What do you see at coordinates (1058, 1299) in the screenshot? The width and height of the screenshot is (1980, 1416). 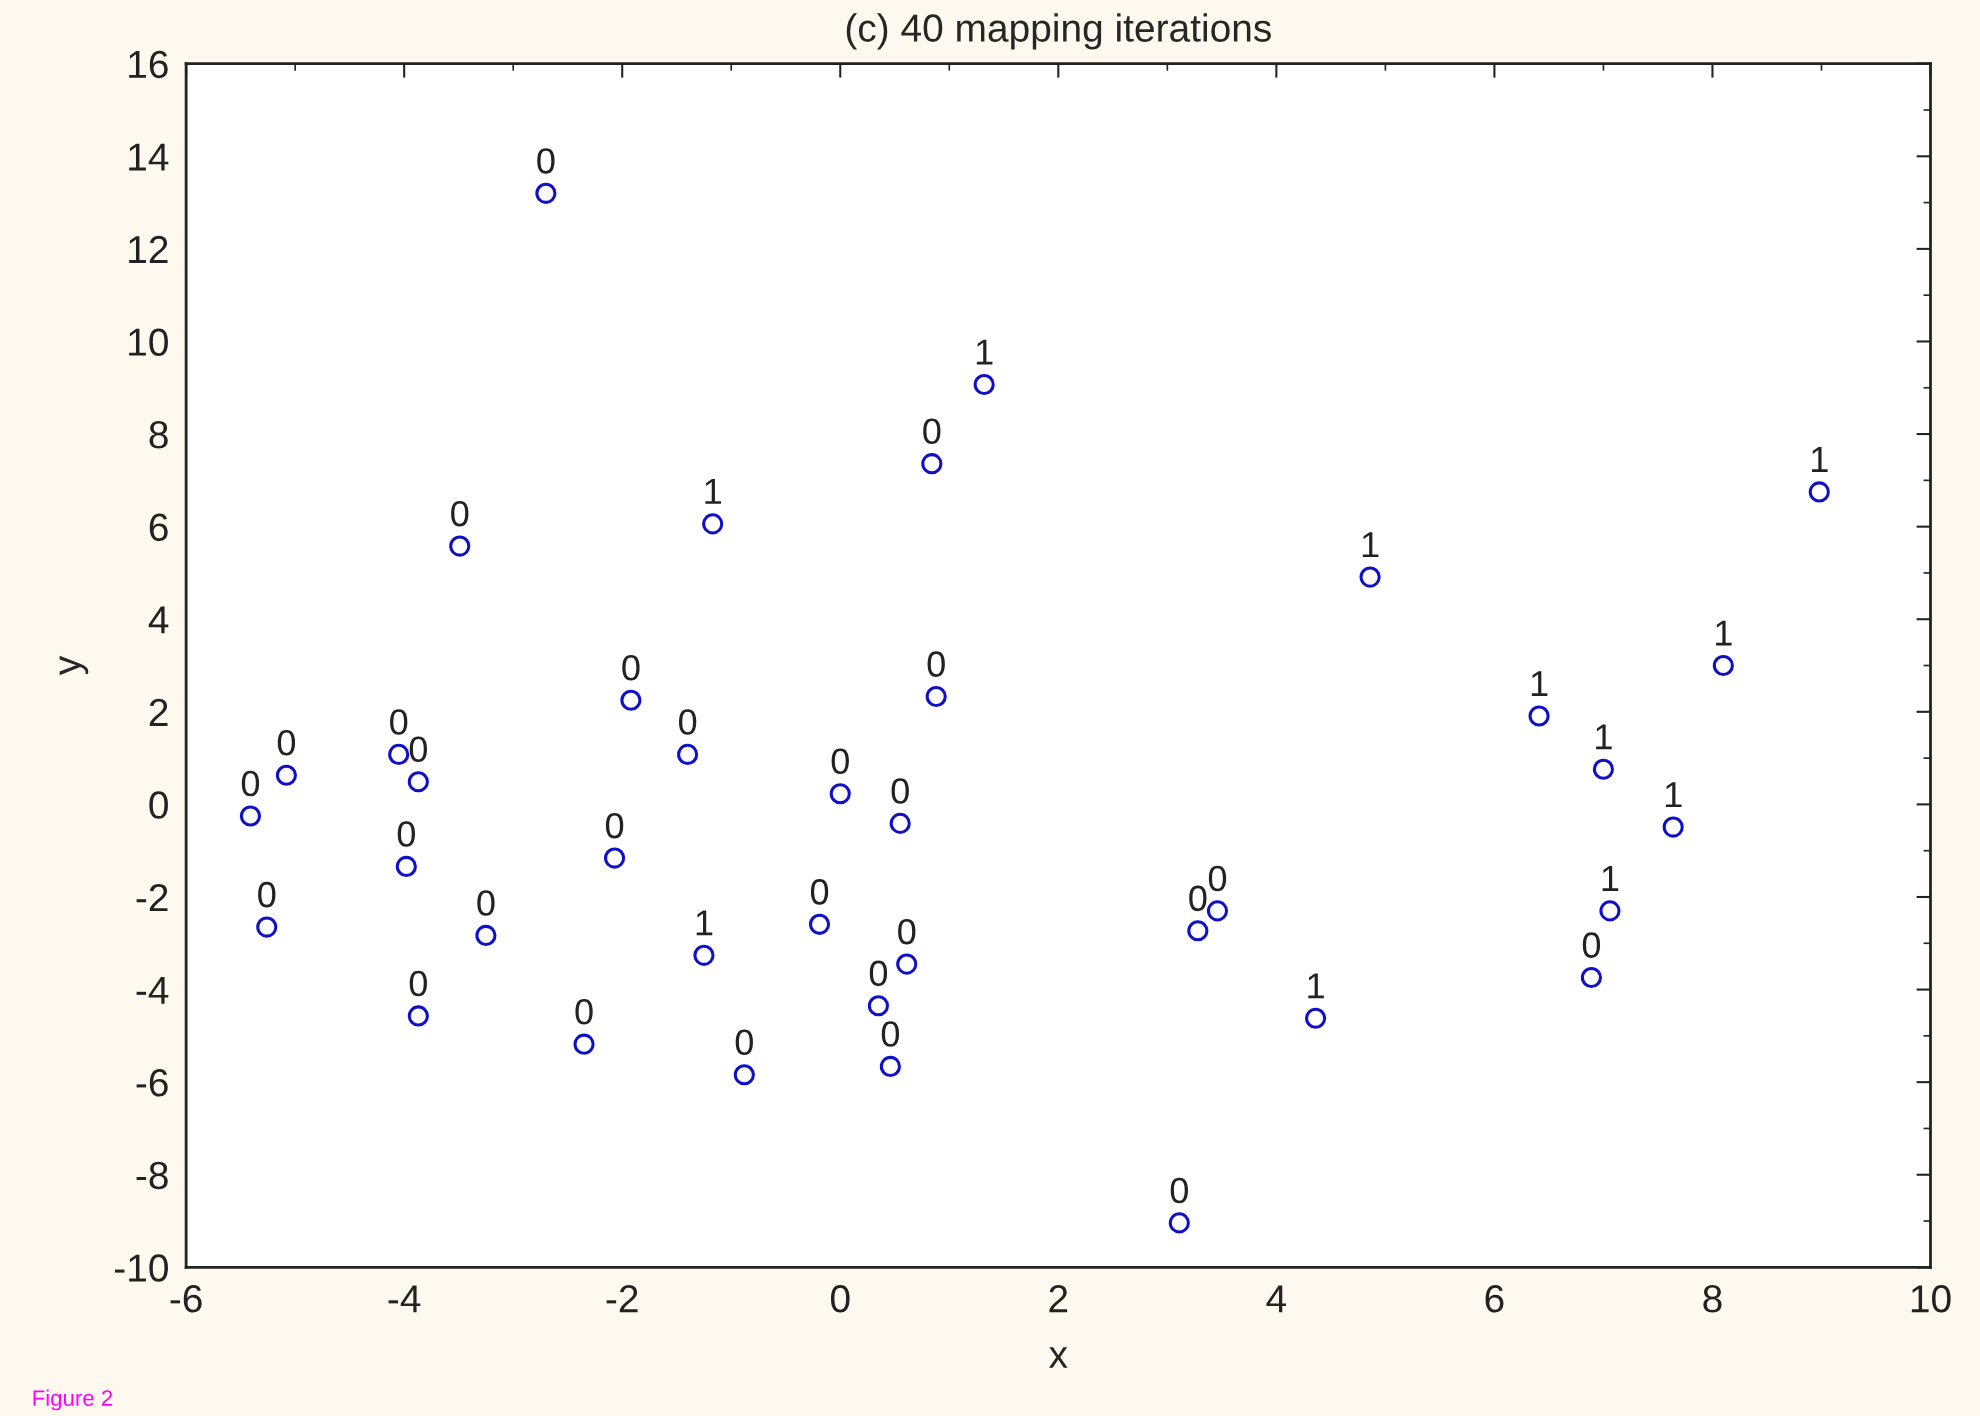 I see `x-tick-label: 2` at bounding box center [1058, 1299].